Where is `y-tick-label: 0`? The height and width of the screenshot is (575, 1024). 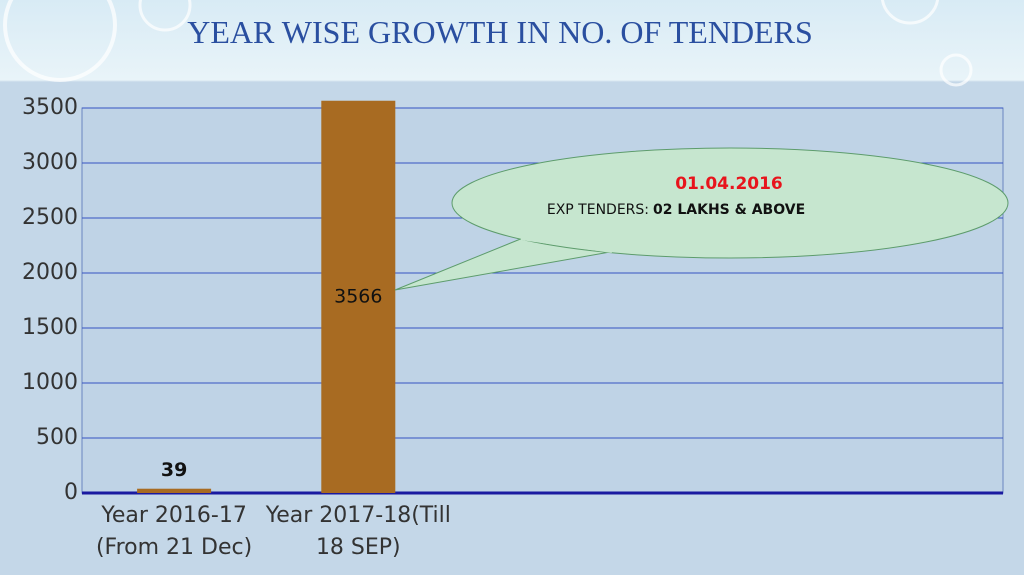 y-tick-label: 0 is located at coordinates (71, 492).